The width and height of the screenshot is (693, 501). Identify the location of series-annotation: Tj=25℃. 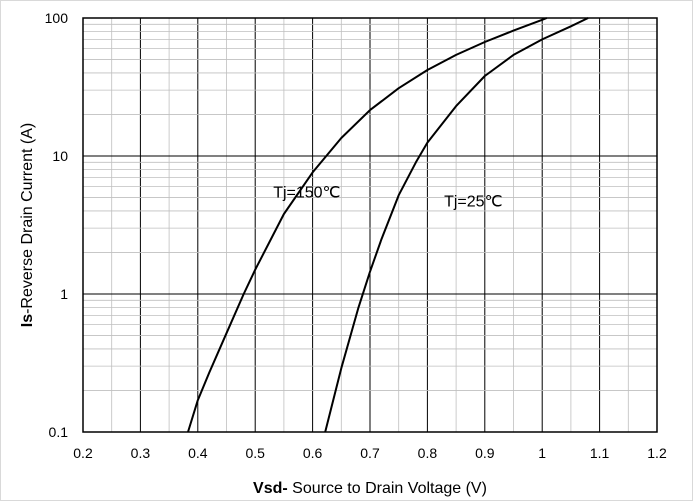
(473, 202).